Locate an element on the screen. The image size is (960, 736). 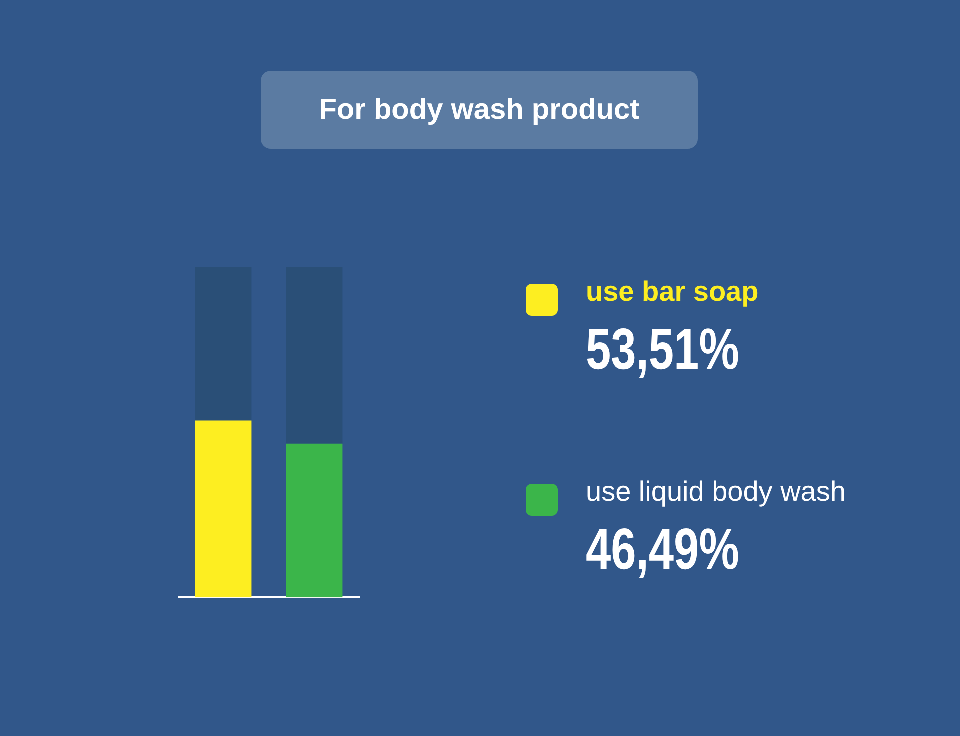
legend-label: use liquid body wash is located at coordinates (716, 492).